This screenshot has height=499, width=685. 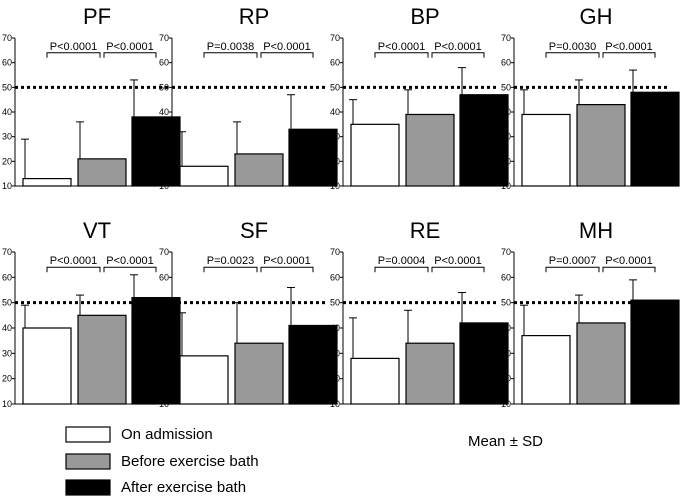 I want to click on bar-vt-admission, so click(x=47, y=366).